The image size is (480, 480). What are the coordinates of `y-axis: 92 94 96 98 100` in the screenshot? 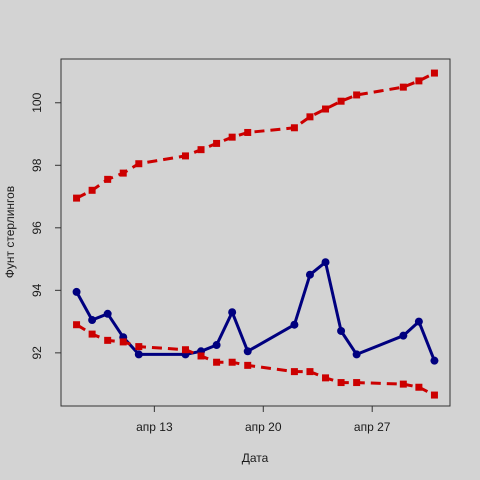 It's located at (45, 226).